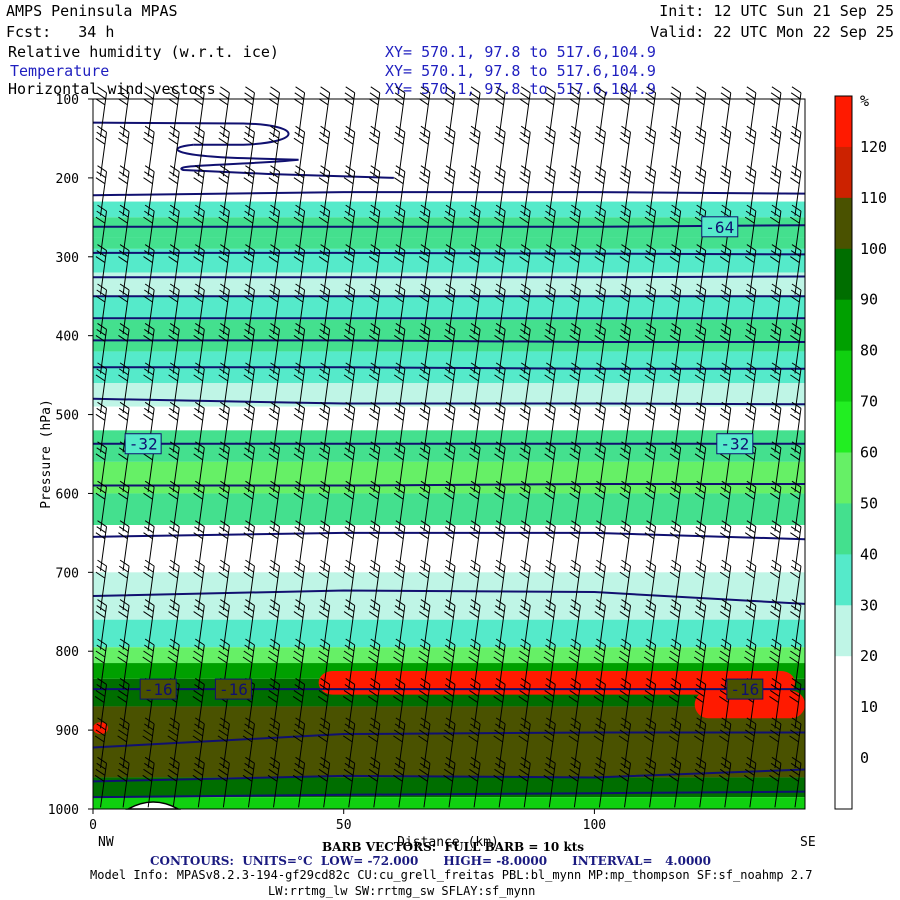 This screenshot has height=900, width=900. I want to click on colorbar-tick-label: 70, so click(869, 402).